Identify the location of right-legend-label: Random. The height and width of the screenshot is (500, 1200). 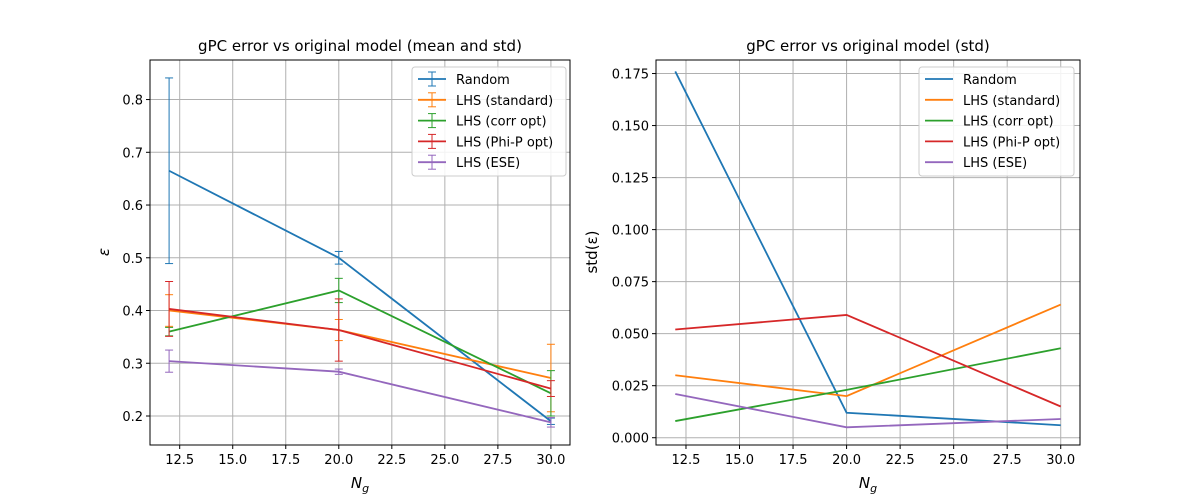
(990, 80).